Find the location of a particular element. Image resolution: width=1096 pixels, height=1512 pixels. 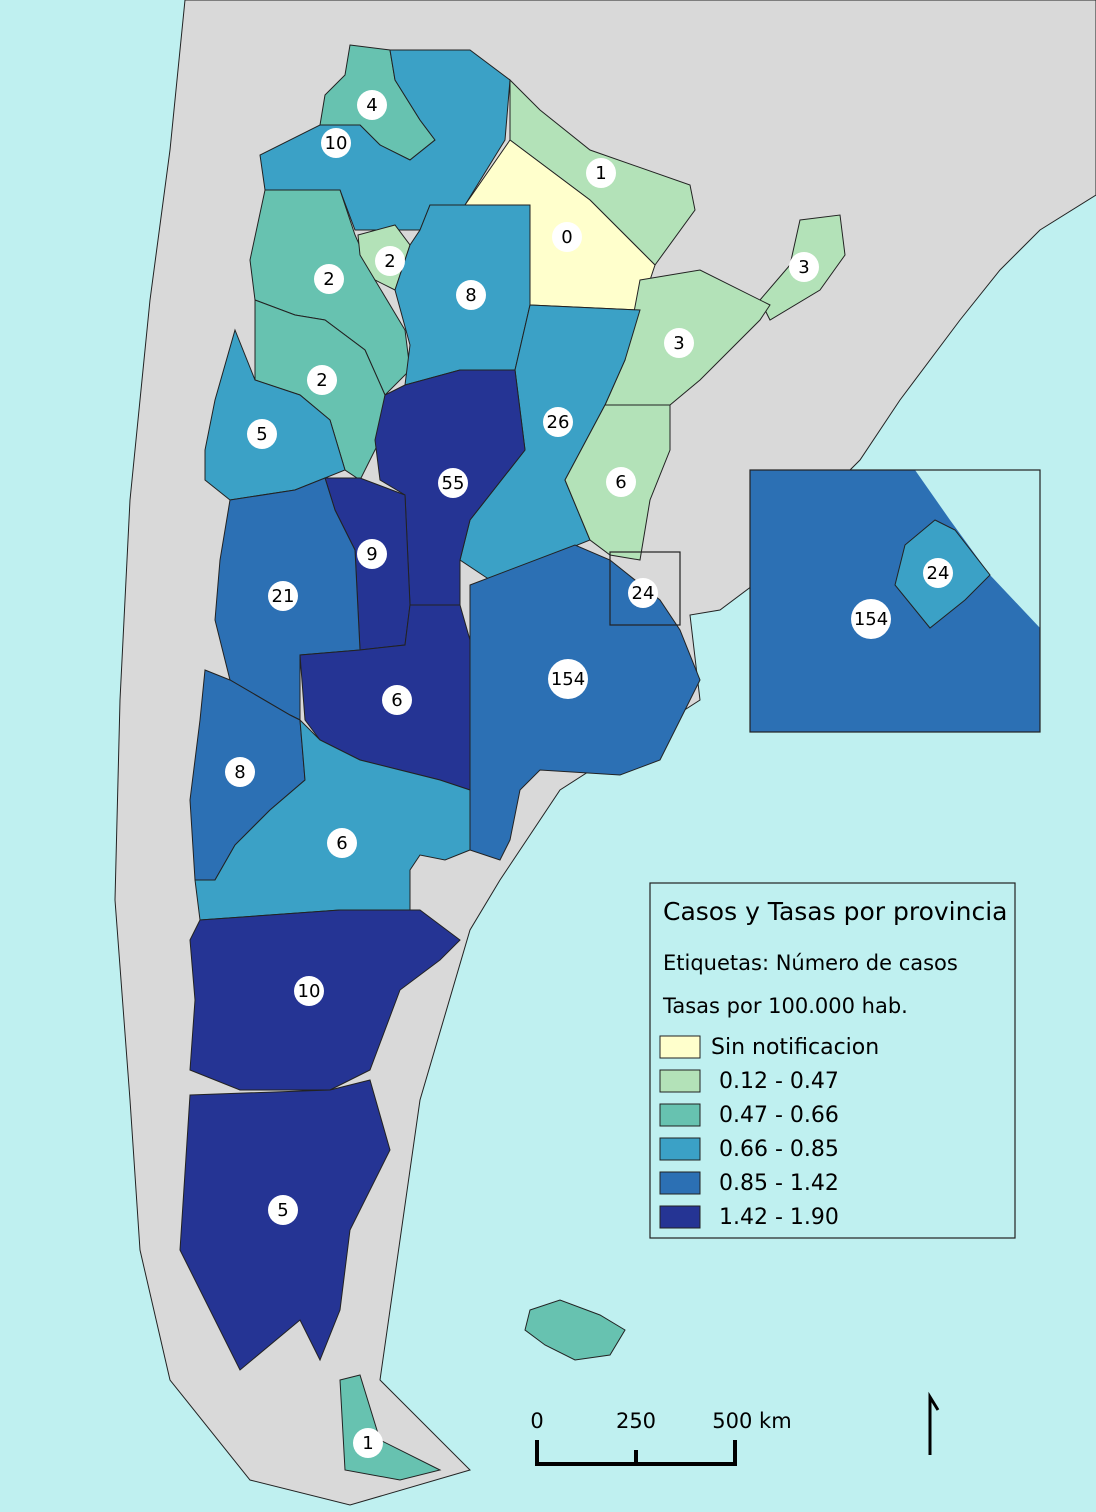

case-label: 21 is located at coordinates (283, 596).